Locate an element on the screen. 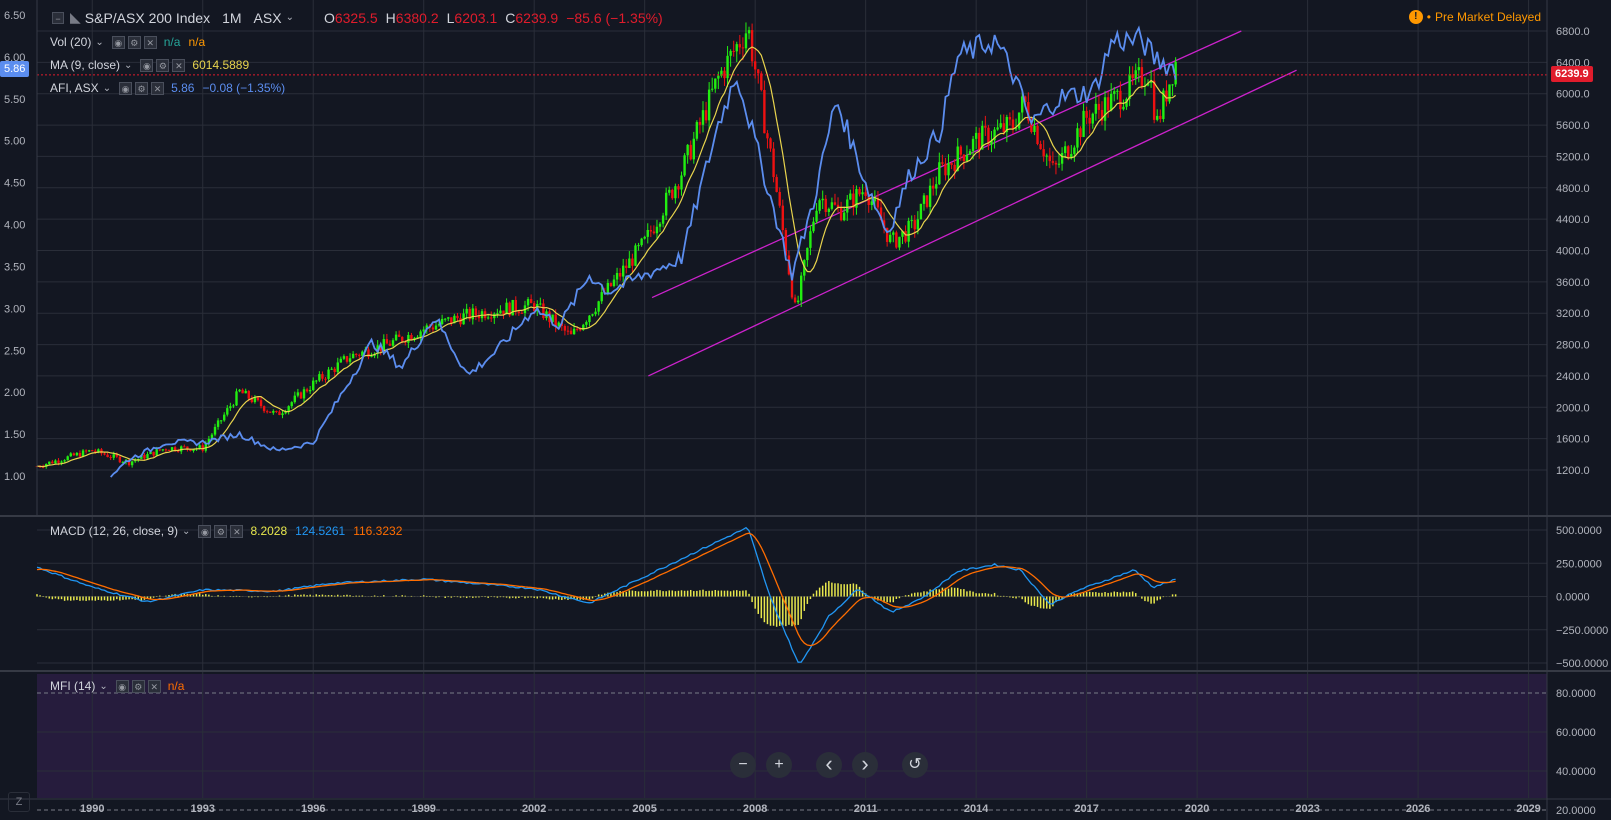 Image resolution: width=1611 pixels, height=820 pixels. market-status: ! • Pre Market Delayed is located at coordinates (1474, 17).